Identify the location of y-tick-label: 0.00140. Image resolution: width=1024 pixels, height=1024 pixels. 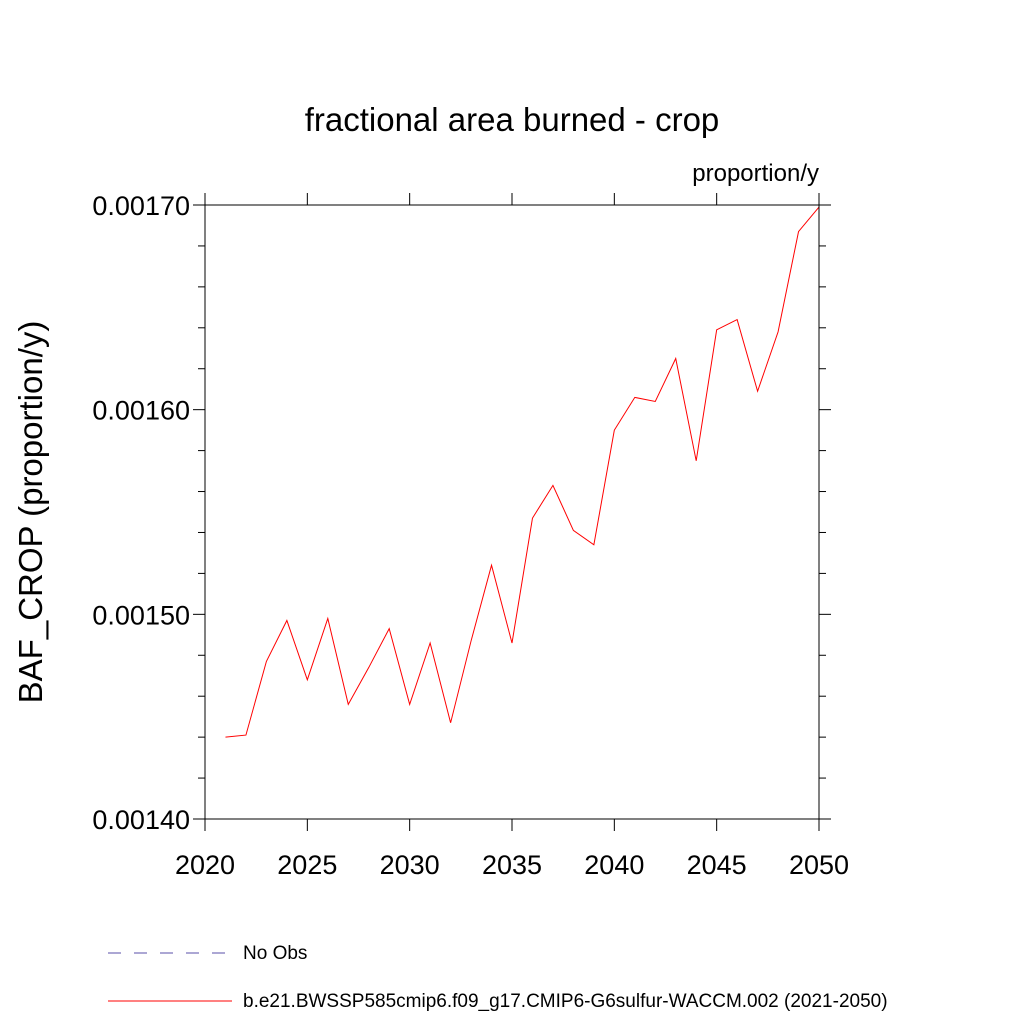
(141, 820).